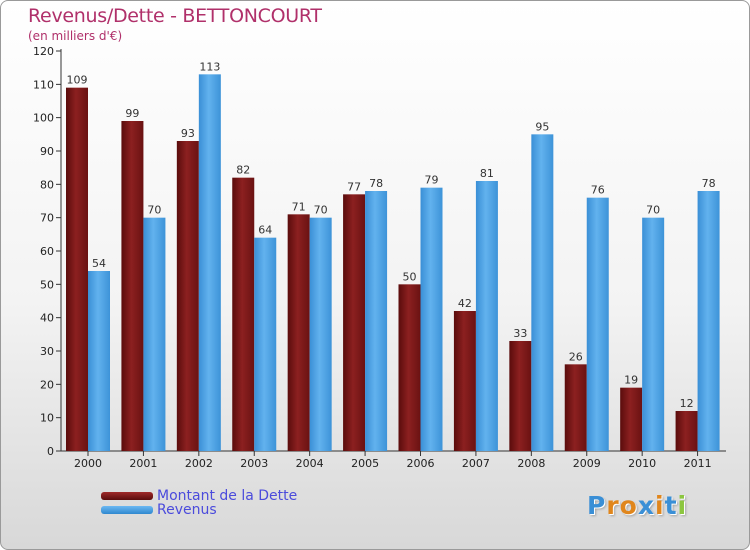  What do you see at coordinates (47, 284) in the screenshot?
I see `y-tick-label: 50` at bounding box center [47, 284].